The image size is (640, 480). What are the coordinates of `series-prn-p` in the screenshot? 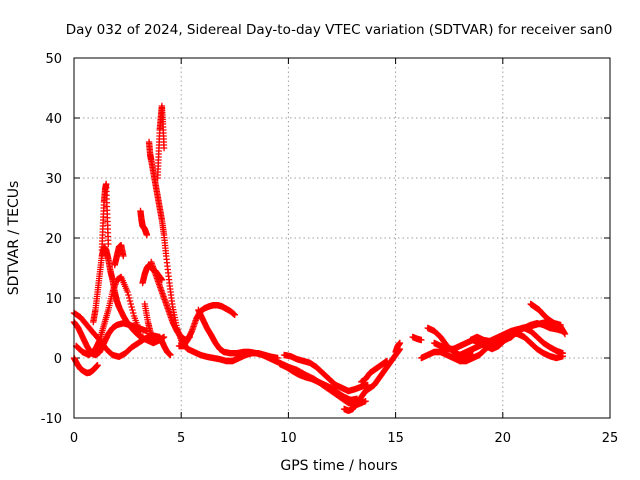 It's located at (229, 352).